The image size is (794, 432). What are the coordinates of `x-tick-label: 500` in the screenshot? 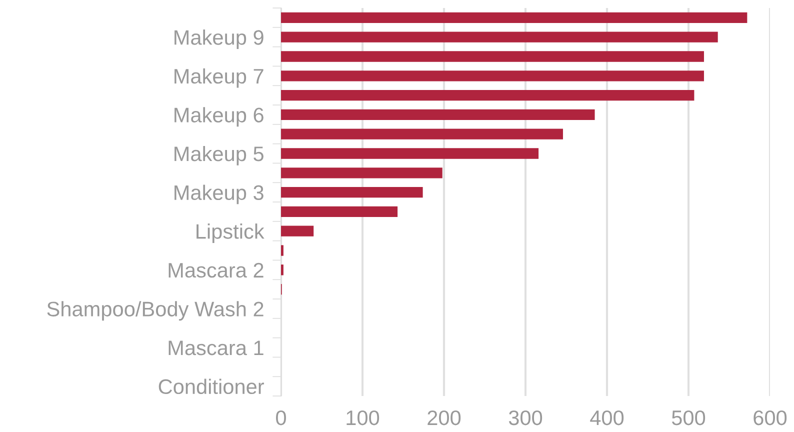 It's located at (689, 418).